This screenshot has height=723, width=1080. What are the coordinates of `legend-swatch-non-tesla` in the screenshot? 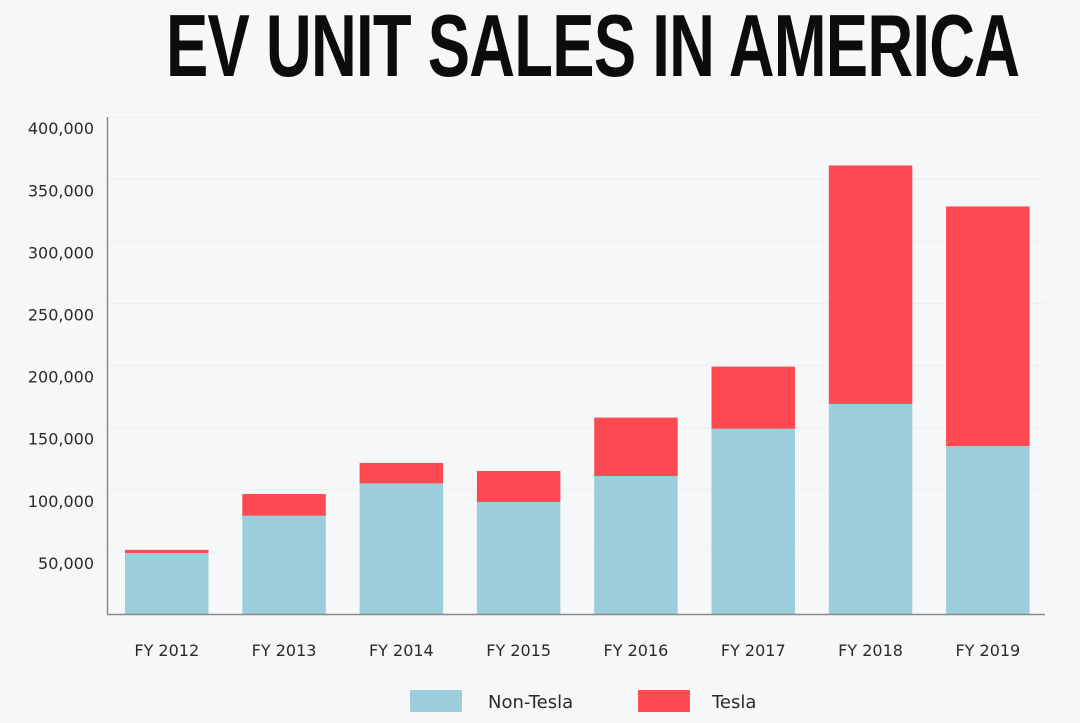 It's located at (436, 701).